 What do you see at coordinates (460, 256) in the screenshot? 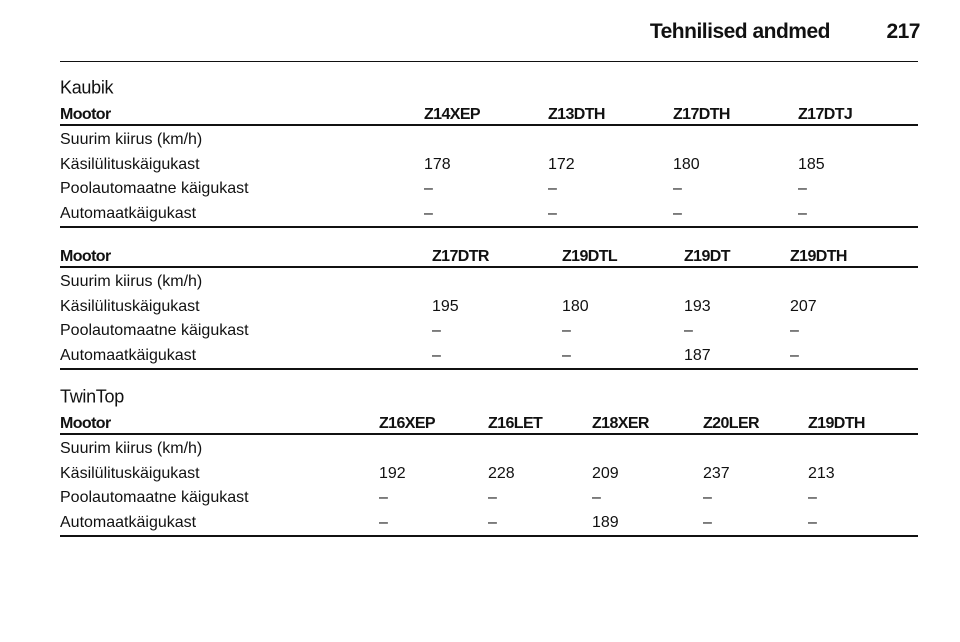
I see `column-header: Z17DTR` at bounding box center [460, 256].